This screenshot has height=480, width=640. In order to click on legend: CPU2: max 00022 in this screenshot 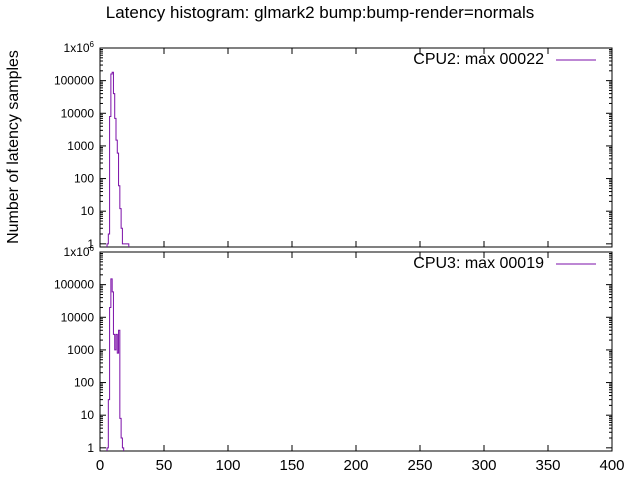, I will do `click(504, 59)`.